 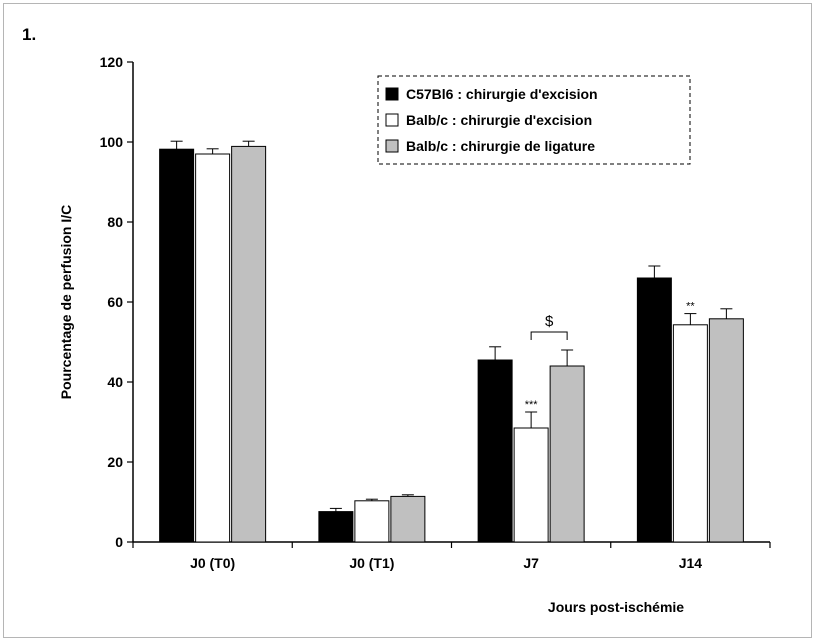 What do you see at coordinates (502, 94) in the screenshot?
I see `legend-label: C57Bl6 : chirurgie d'excision` at bounding box center [502, 94].